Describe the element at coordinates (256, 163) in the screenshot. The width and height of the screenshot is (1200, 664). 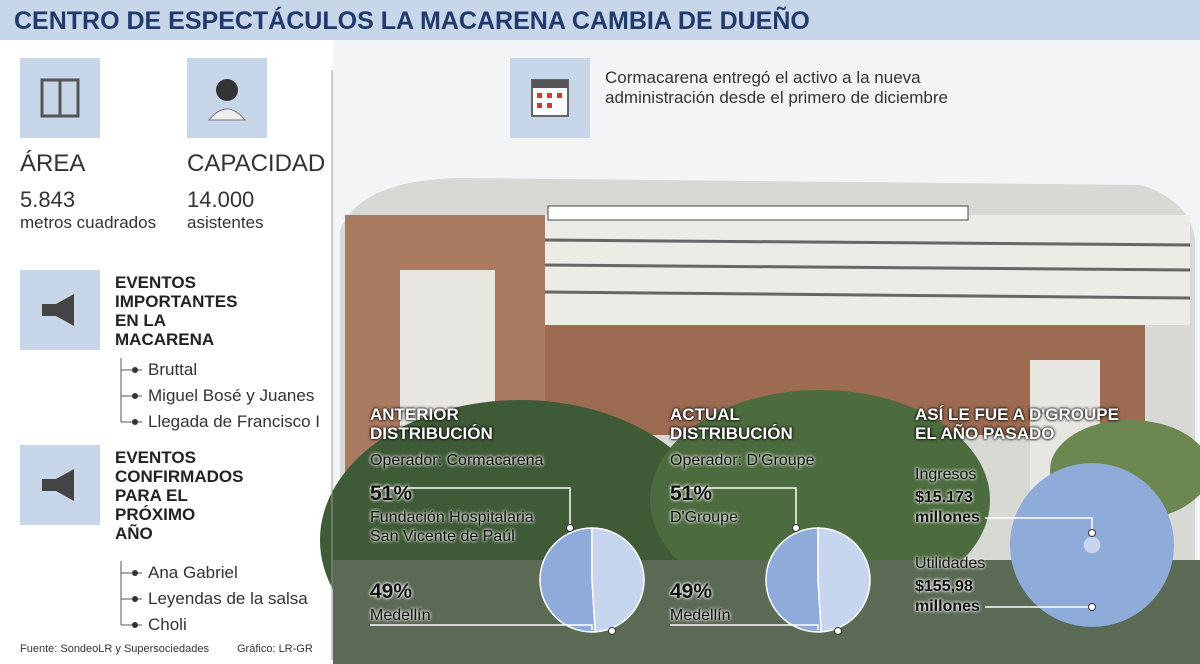
I see `stat-label: CAPACIDAD` at that location.